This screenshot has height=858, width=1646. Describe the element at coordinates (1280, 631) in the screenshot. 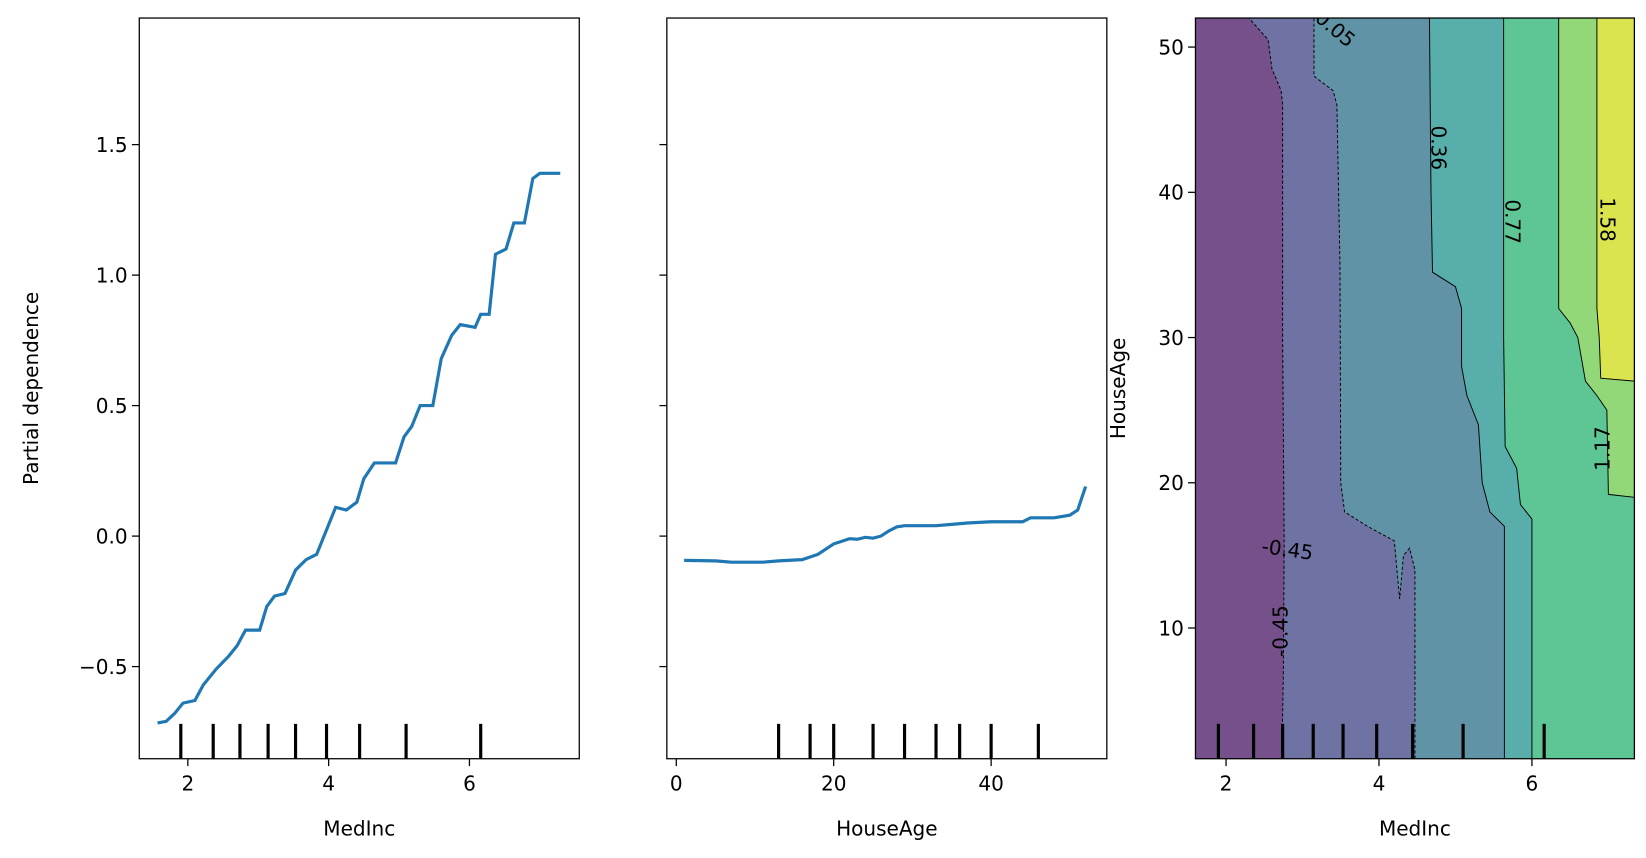

I see `contour-label: -0.45` at that location.